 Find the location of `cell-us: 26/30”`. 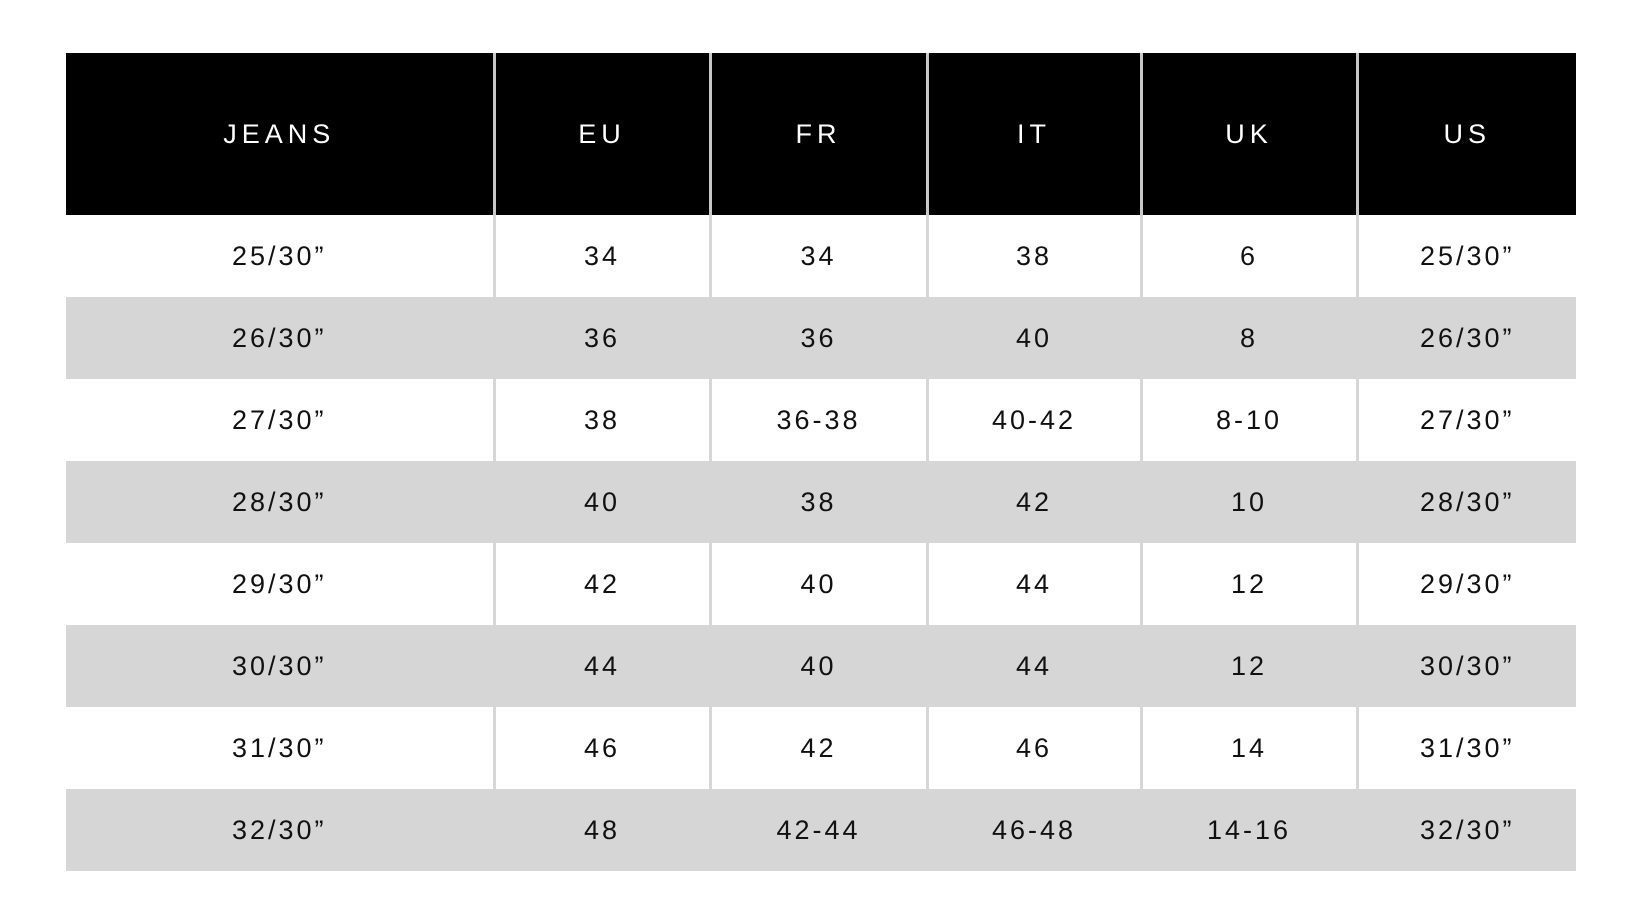

cell-us: 26/30” is located at coordinates (1465, 338).